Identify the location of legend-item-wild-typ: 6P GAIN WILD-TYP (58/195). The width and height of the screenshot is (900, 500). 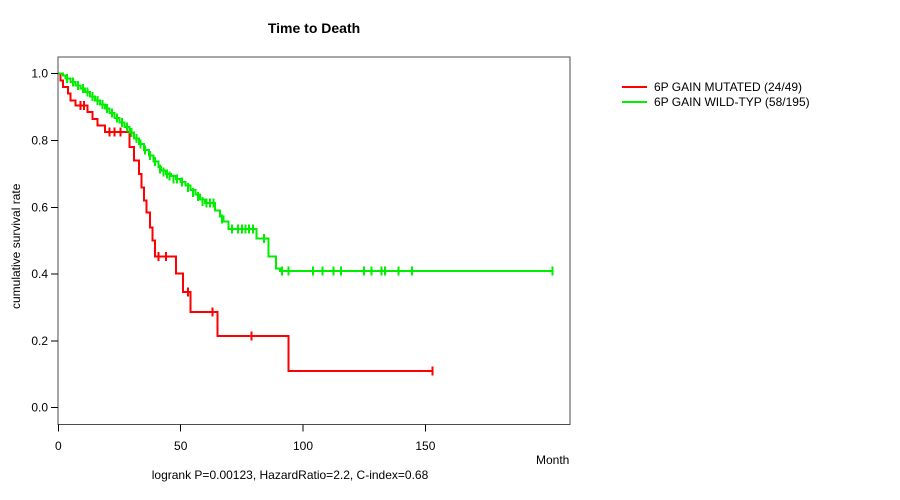
(716, 102).